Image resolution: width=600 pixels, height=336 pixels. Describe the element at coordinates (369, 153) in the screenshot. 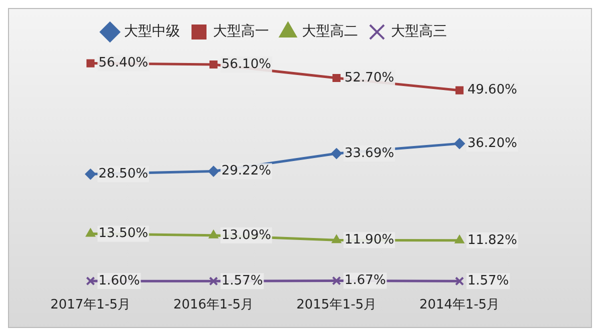

I see `data-label: 33.69%` at that location.